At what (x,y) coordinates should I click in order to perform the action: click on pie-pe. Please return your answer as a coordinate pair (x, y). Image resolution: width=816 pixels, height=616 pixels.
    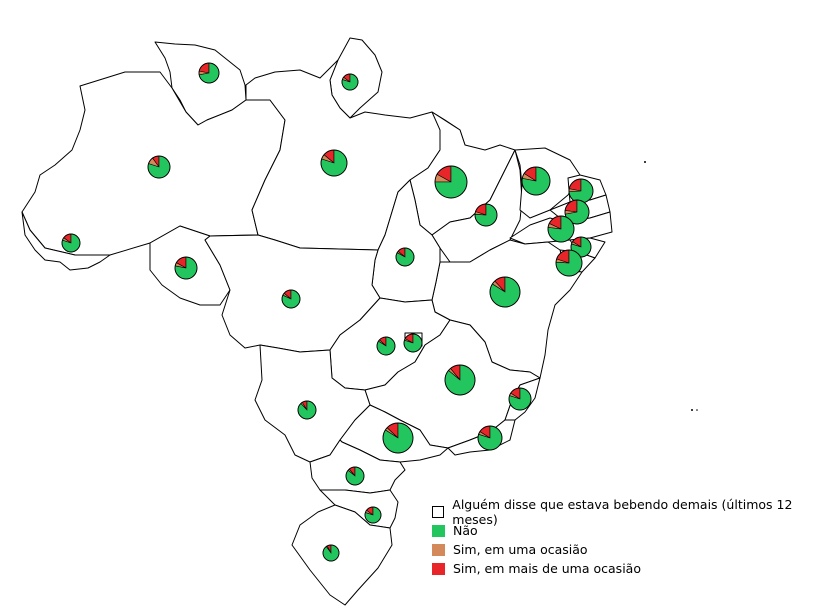
    Looking at the image, I should click on (561, 229).